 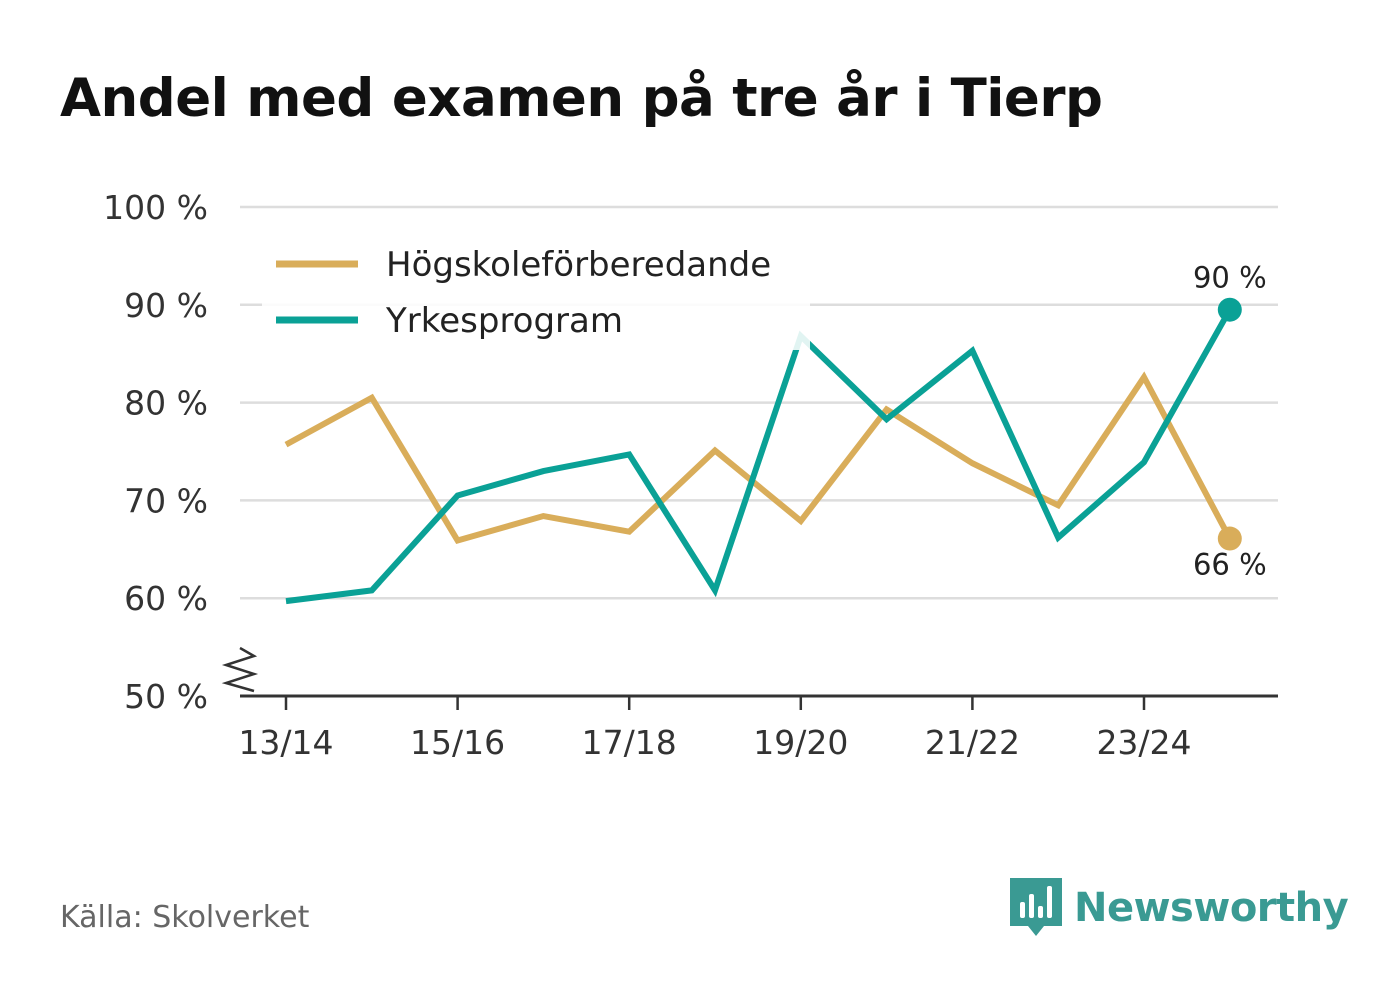 What do you see at coordinates (972, 742) in the screenshot?
I see `x-tick-label: 21/22` at bounding box center [972, 742].